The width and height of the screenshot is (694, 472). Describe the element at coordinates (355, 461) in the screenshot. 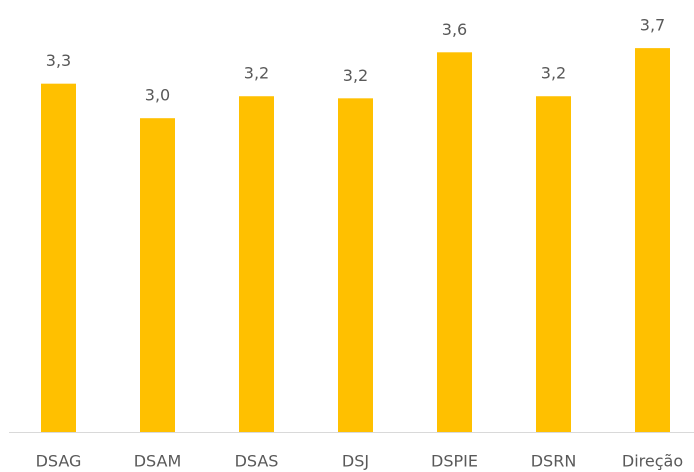

I see `x-tick-label: DSJ` at that location.